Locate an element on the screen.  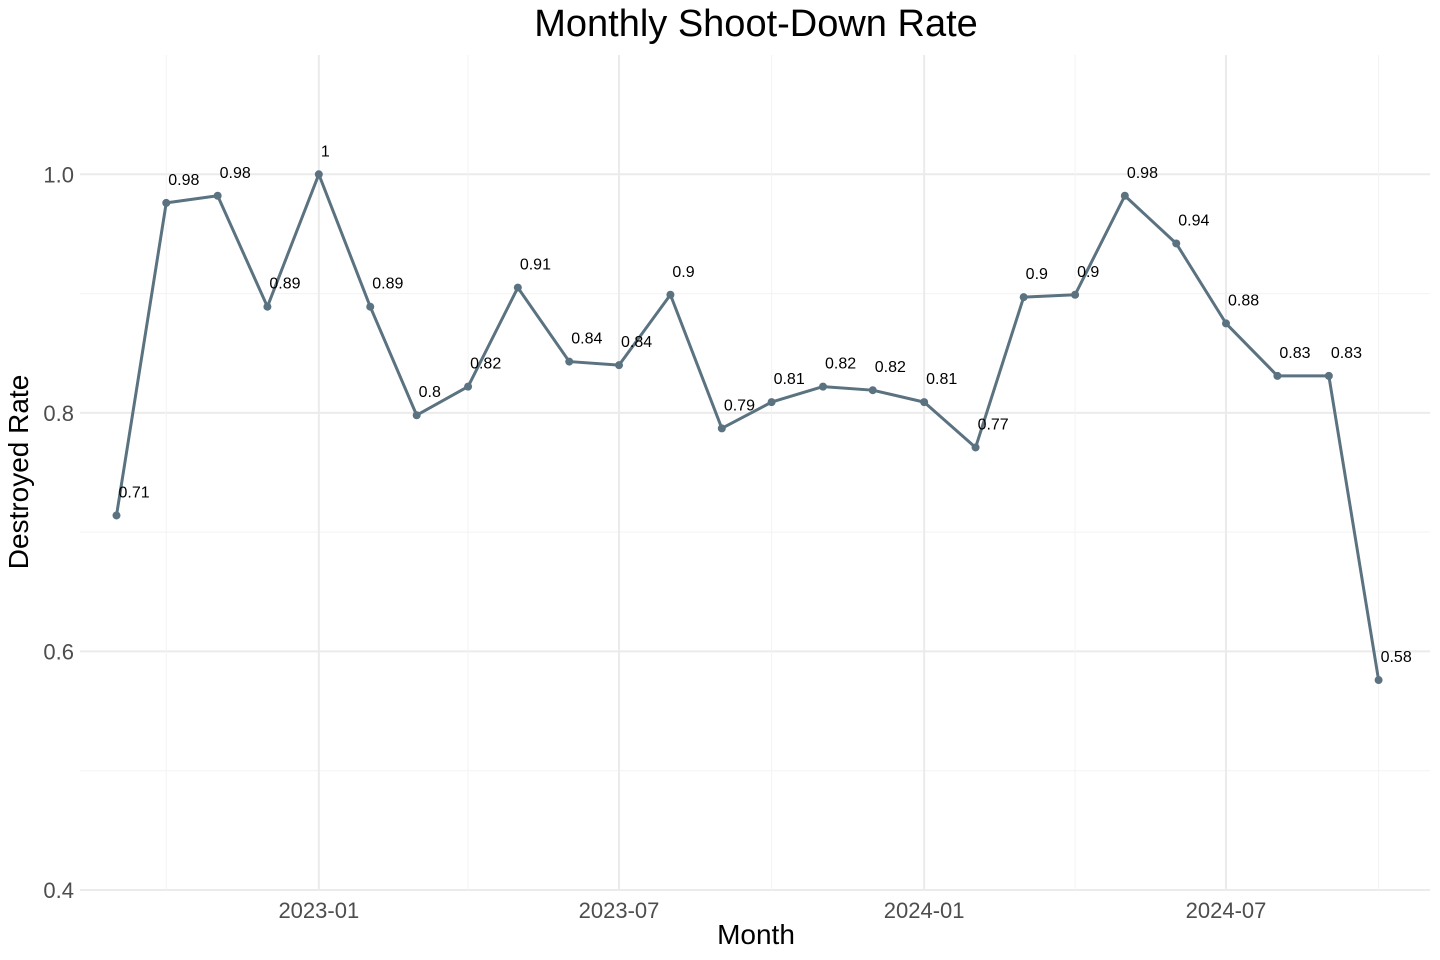
data-label: 0.79 is located at coordinates (739, 405).